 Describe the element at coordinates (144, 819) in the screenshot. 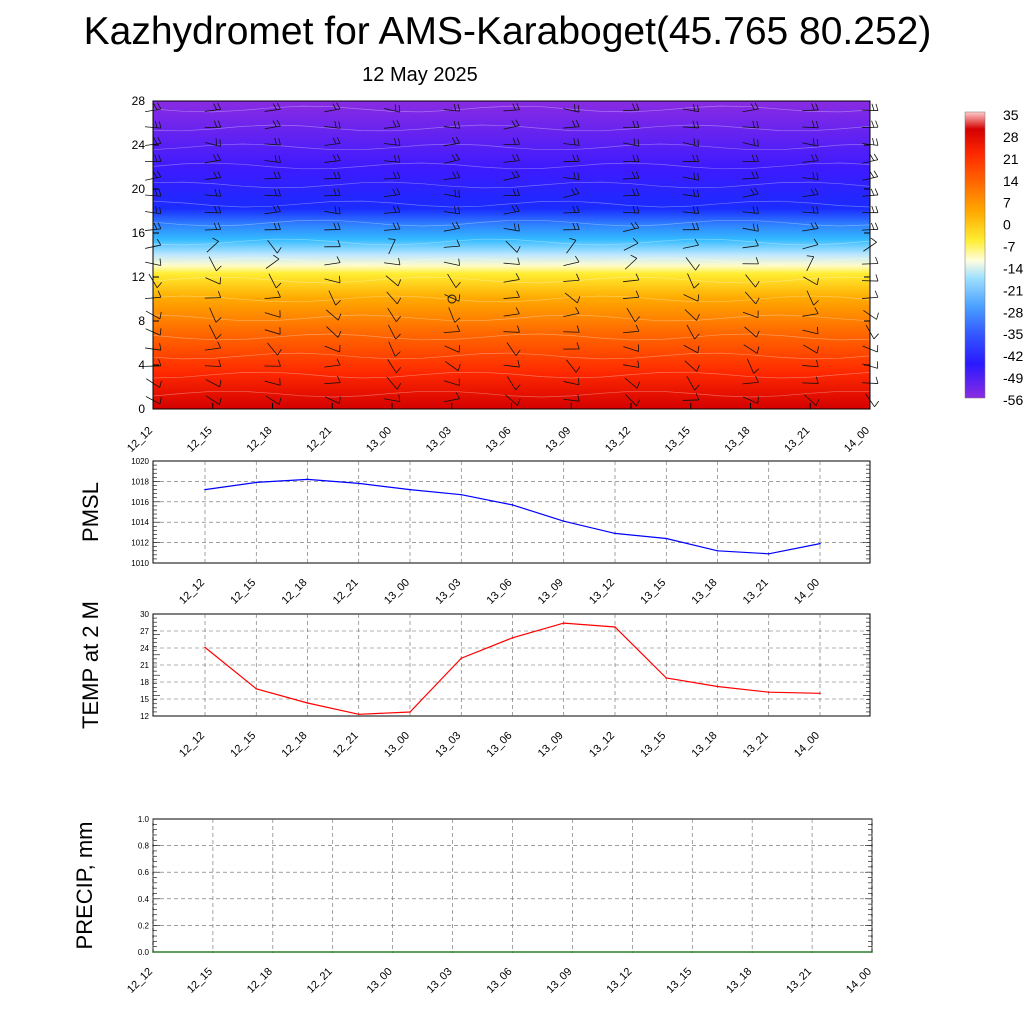

I see `y-tick-label: 1.0` at that location.